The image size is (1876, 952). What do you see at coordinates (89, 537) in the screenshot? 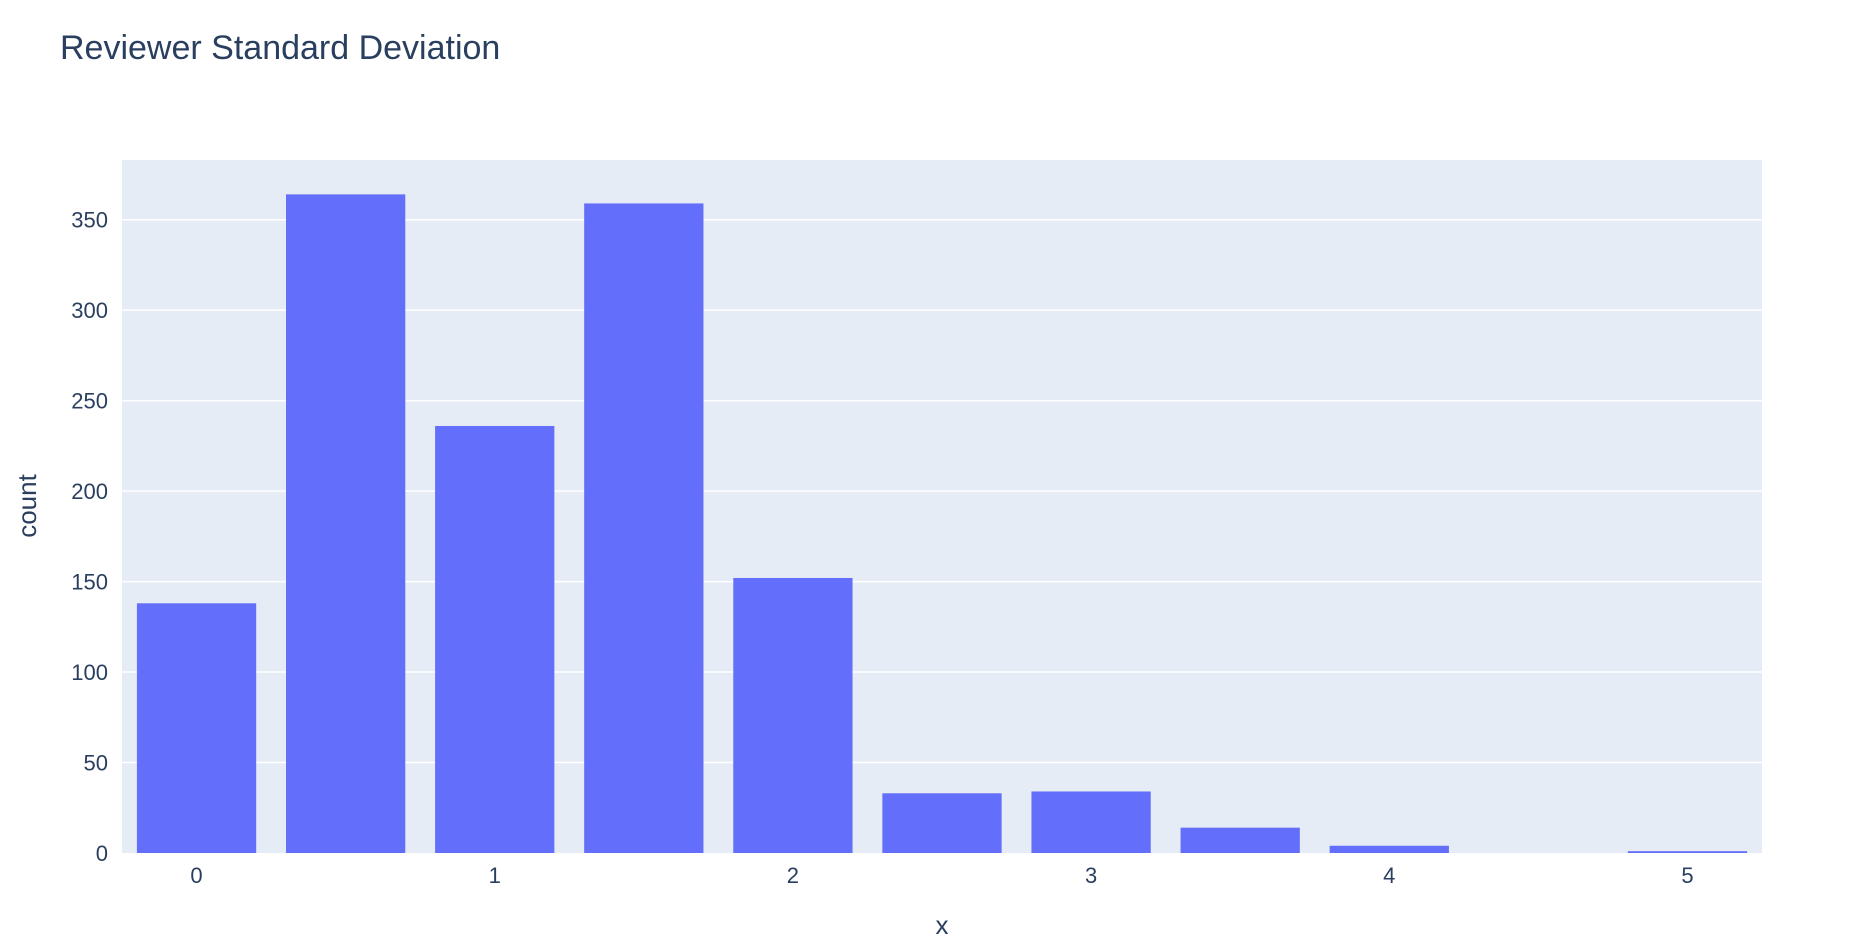
I see `y-axis-ticks: 0 50 100 150 200 250 300 350` at bounding box center [89, 537].